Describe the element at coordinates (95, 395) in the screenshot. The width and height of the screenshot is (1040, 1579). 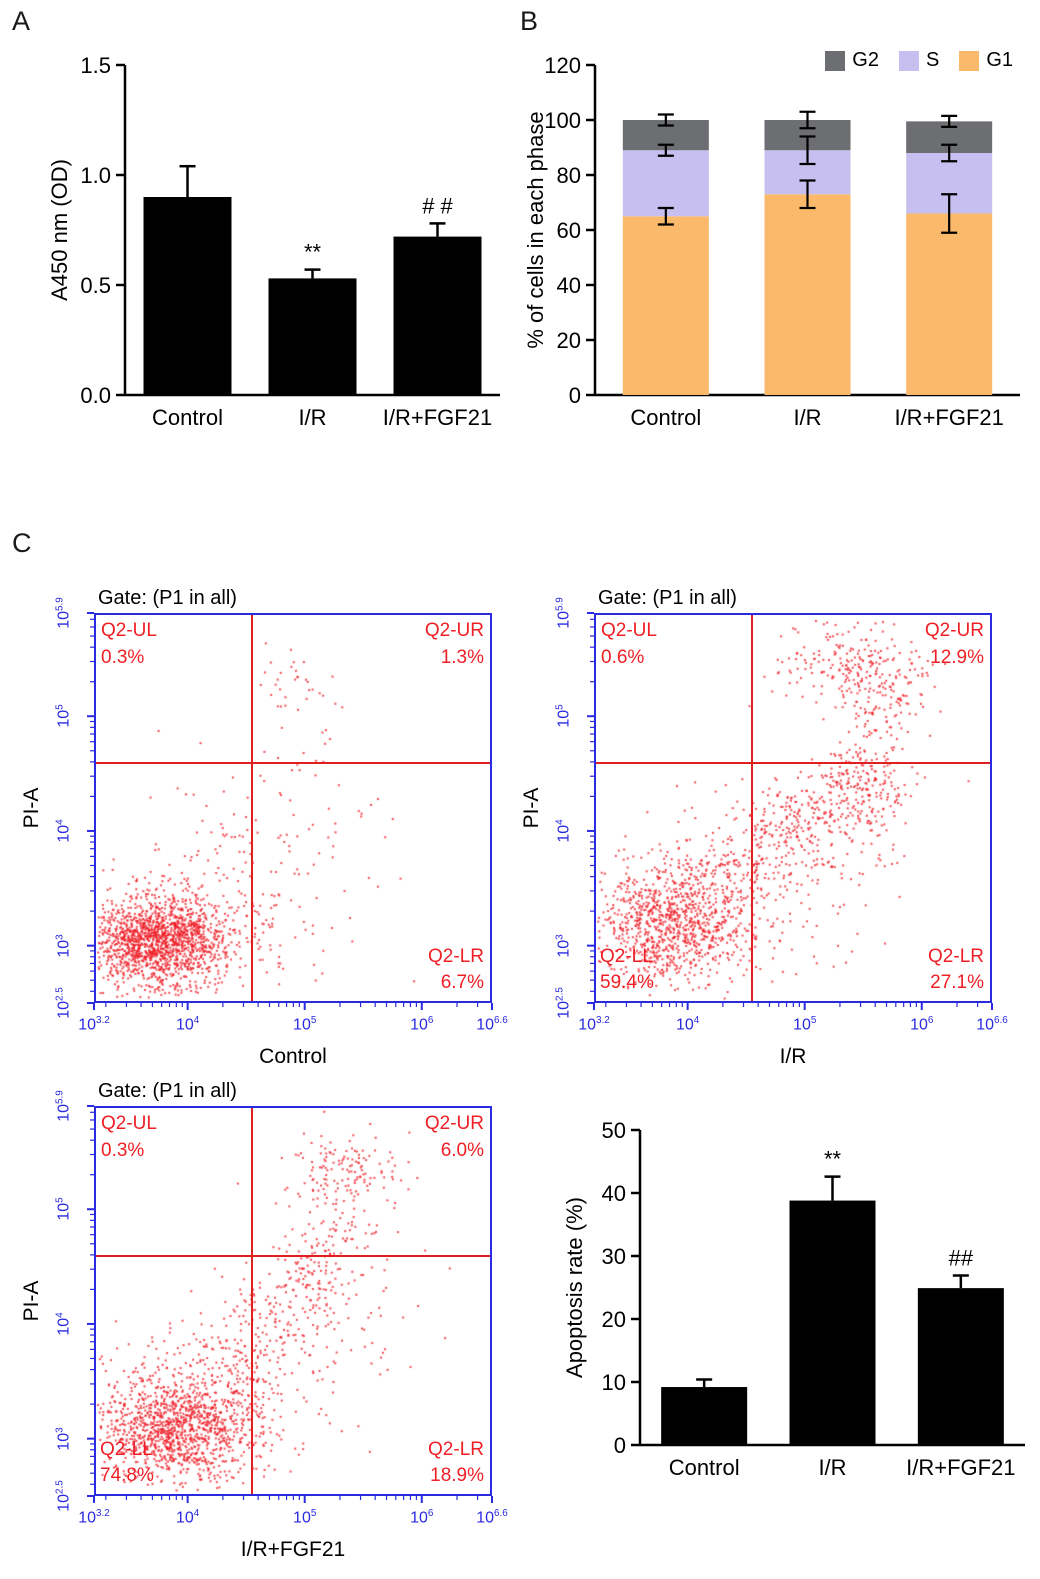
I see `y-tick-label: 0.0` at that location.